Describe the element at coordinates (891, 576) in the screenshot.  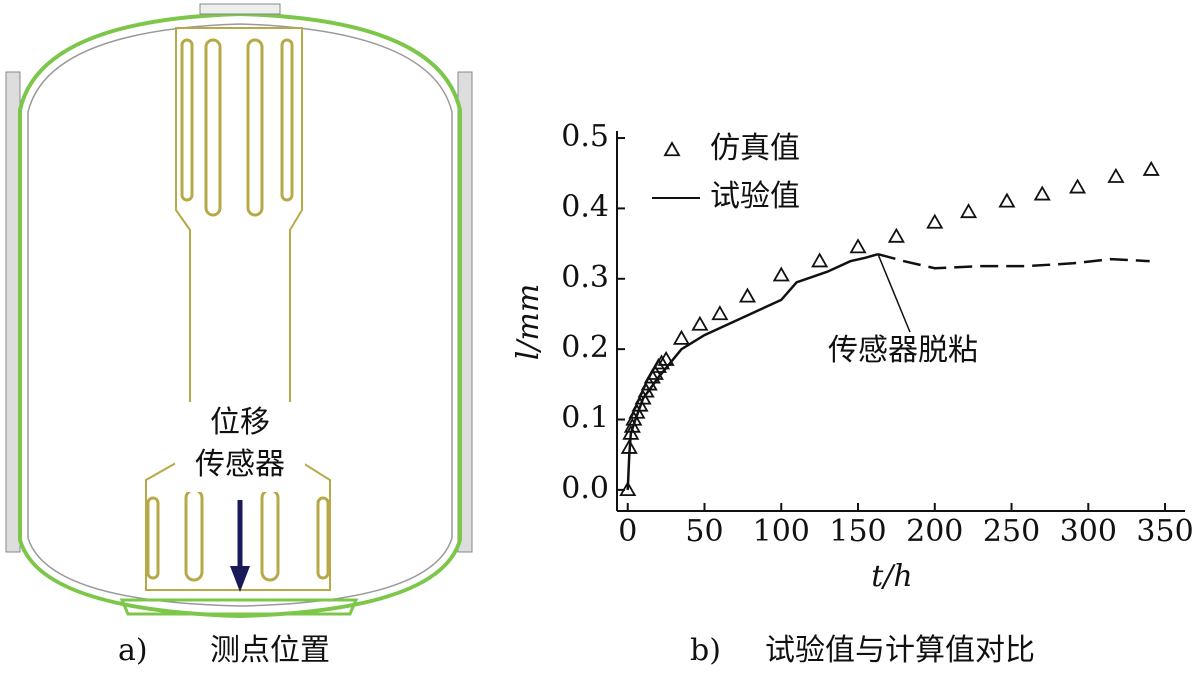
I see `x-axis-label: t/h` at that location.